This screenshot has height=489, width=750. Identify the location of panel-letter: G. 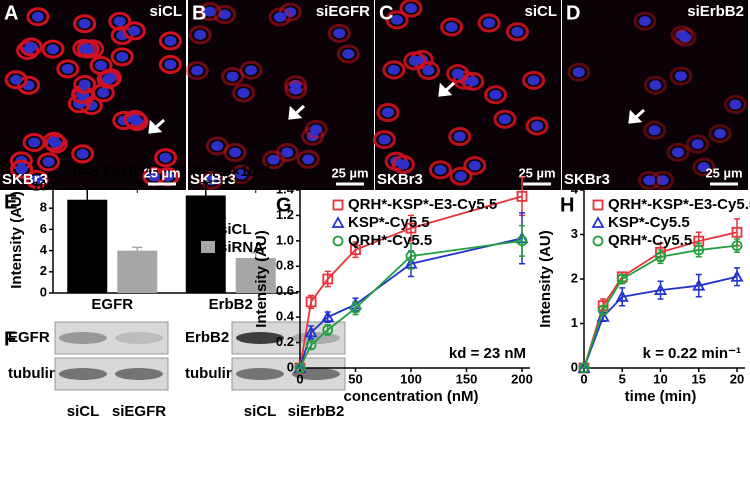
(284, 205).